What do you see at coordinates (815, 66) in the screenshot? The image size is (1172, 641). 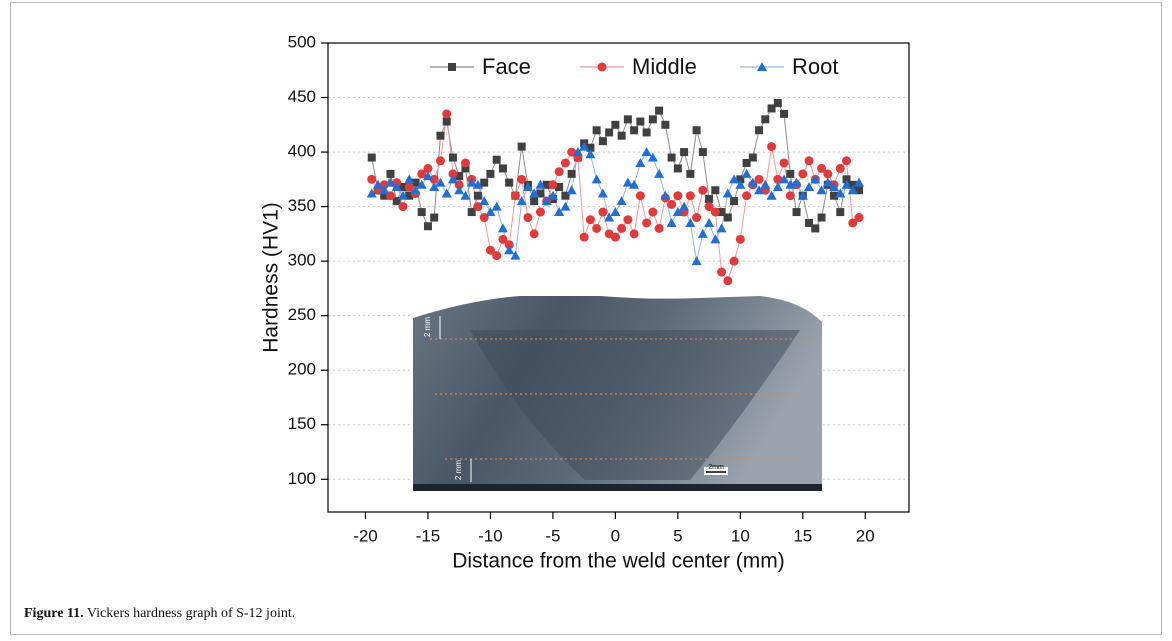 I see `legend-label: Root` at bounding box center [815, 66].